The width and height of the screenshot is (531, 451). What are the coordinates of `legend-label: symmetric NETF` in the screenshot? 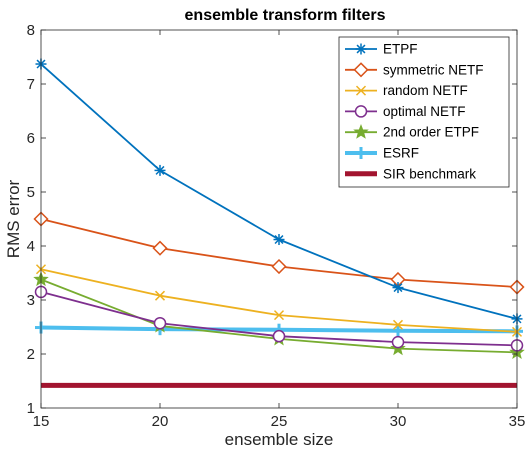 It's located at (433, 69).